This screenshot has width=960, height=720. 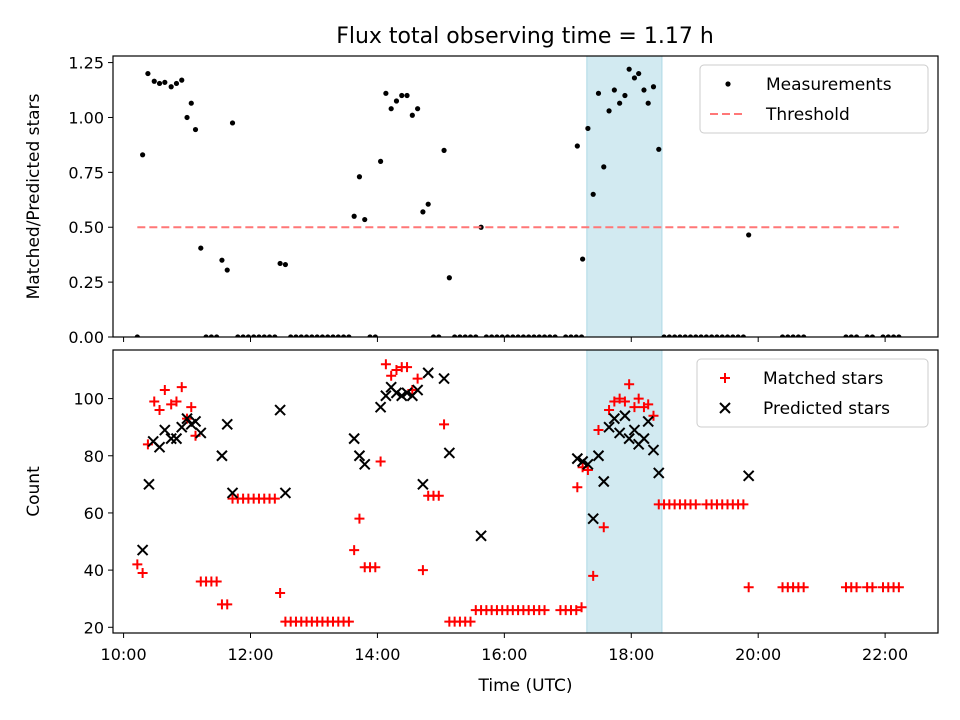 What do you see at coordinates (86, 117) in the screenshot?
I see `y-tick-label: 1.00` at bounding box center [86, 117].